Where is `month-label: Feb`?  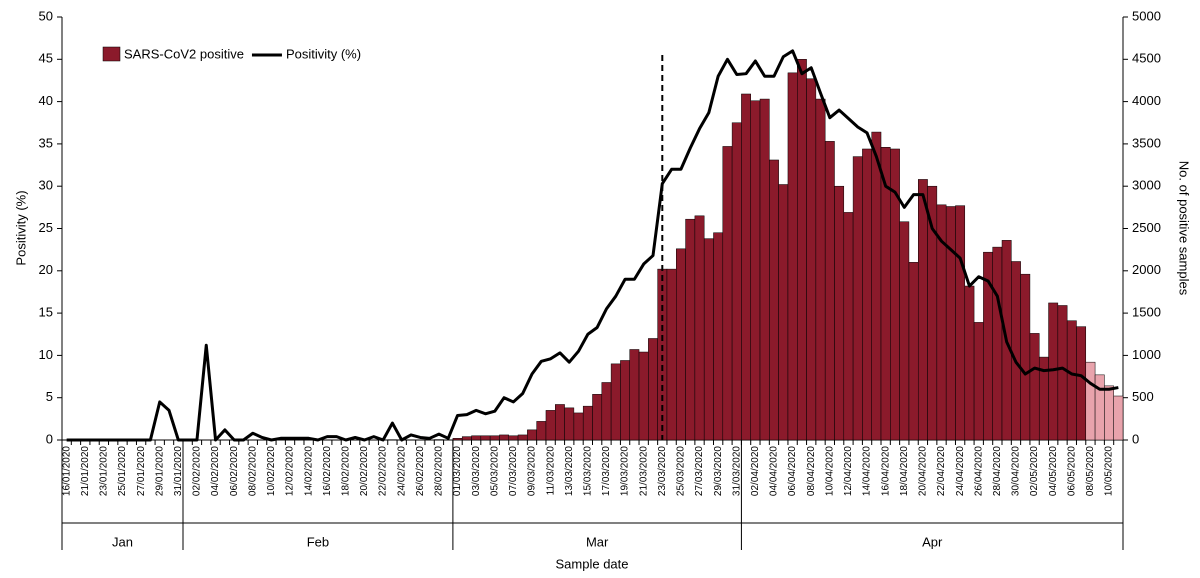 month-label: Feb is located at coordinates (318, 541).